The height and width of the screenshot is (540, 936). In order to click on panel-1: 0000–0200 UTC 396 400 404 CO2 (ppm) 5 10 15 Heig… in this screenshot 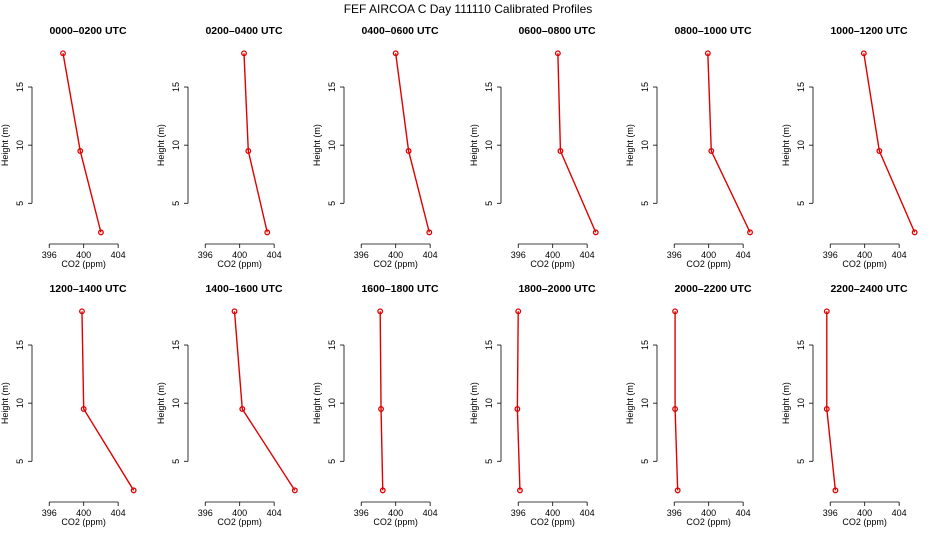, I will do `click(63, 147)`.